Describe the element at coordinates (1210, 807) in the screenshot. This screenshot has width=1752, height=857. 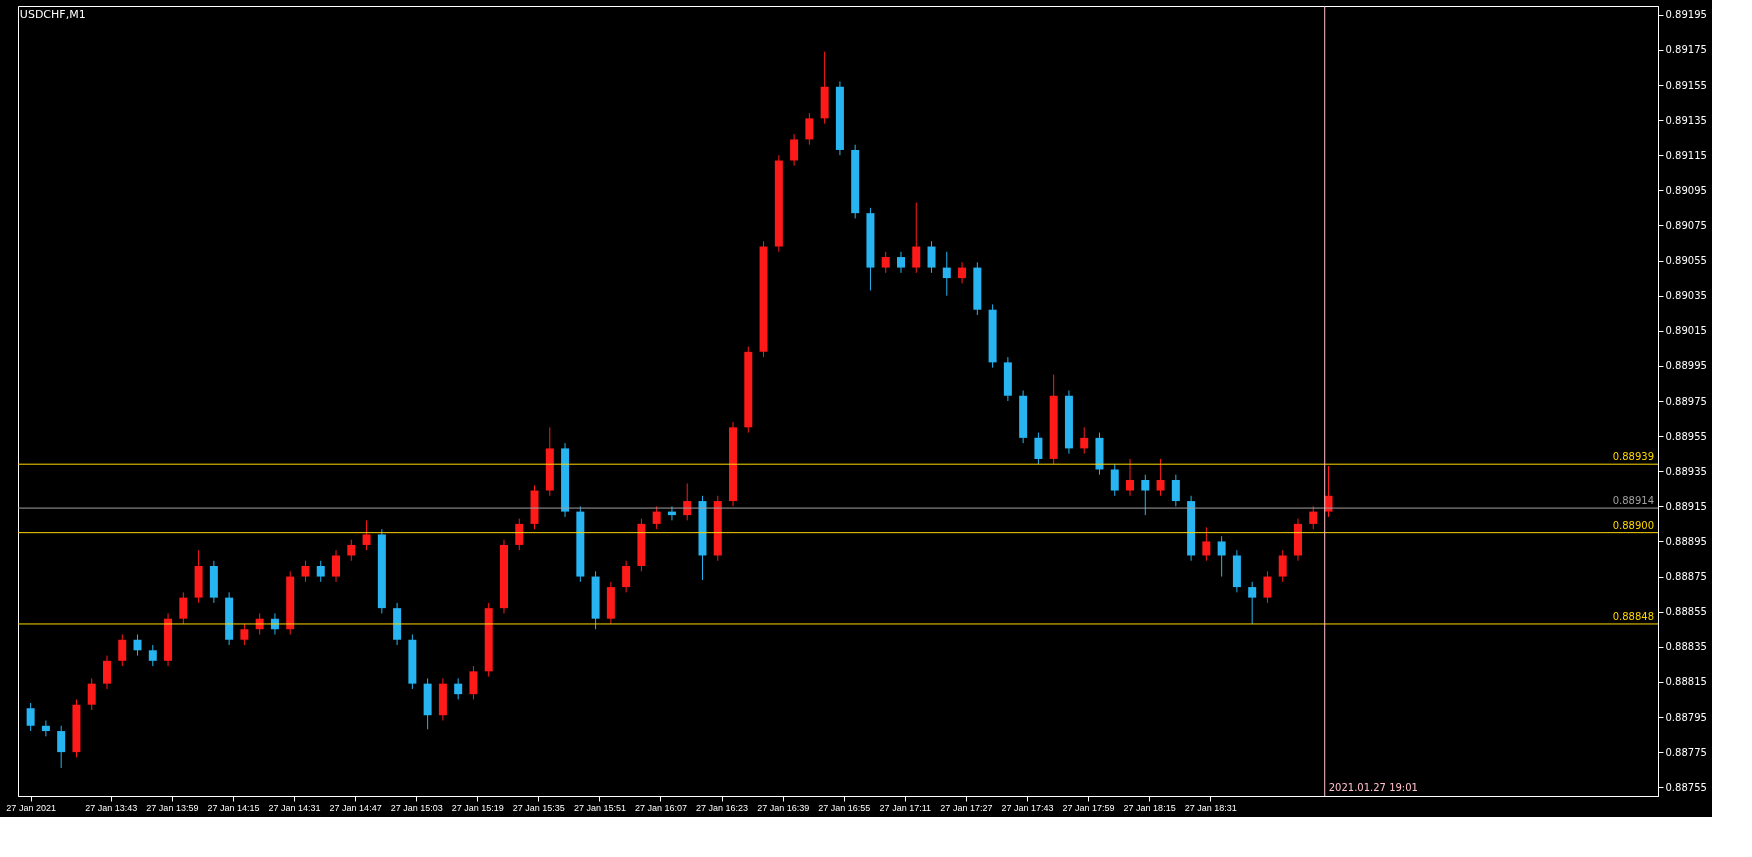
I see `x-tick-label: 27 Jan 18:31` at that location.